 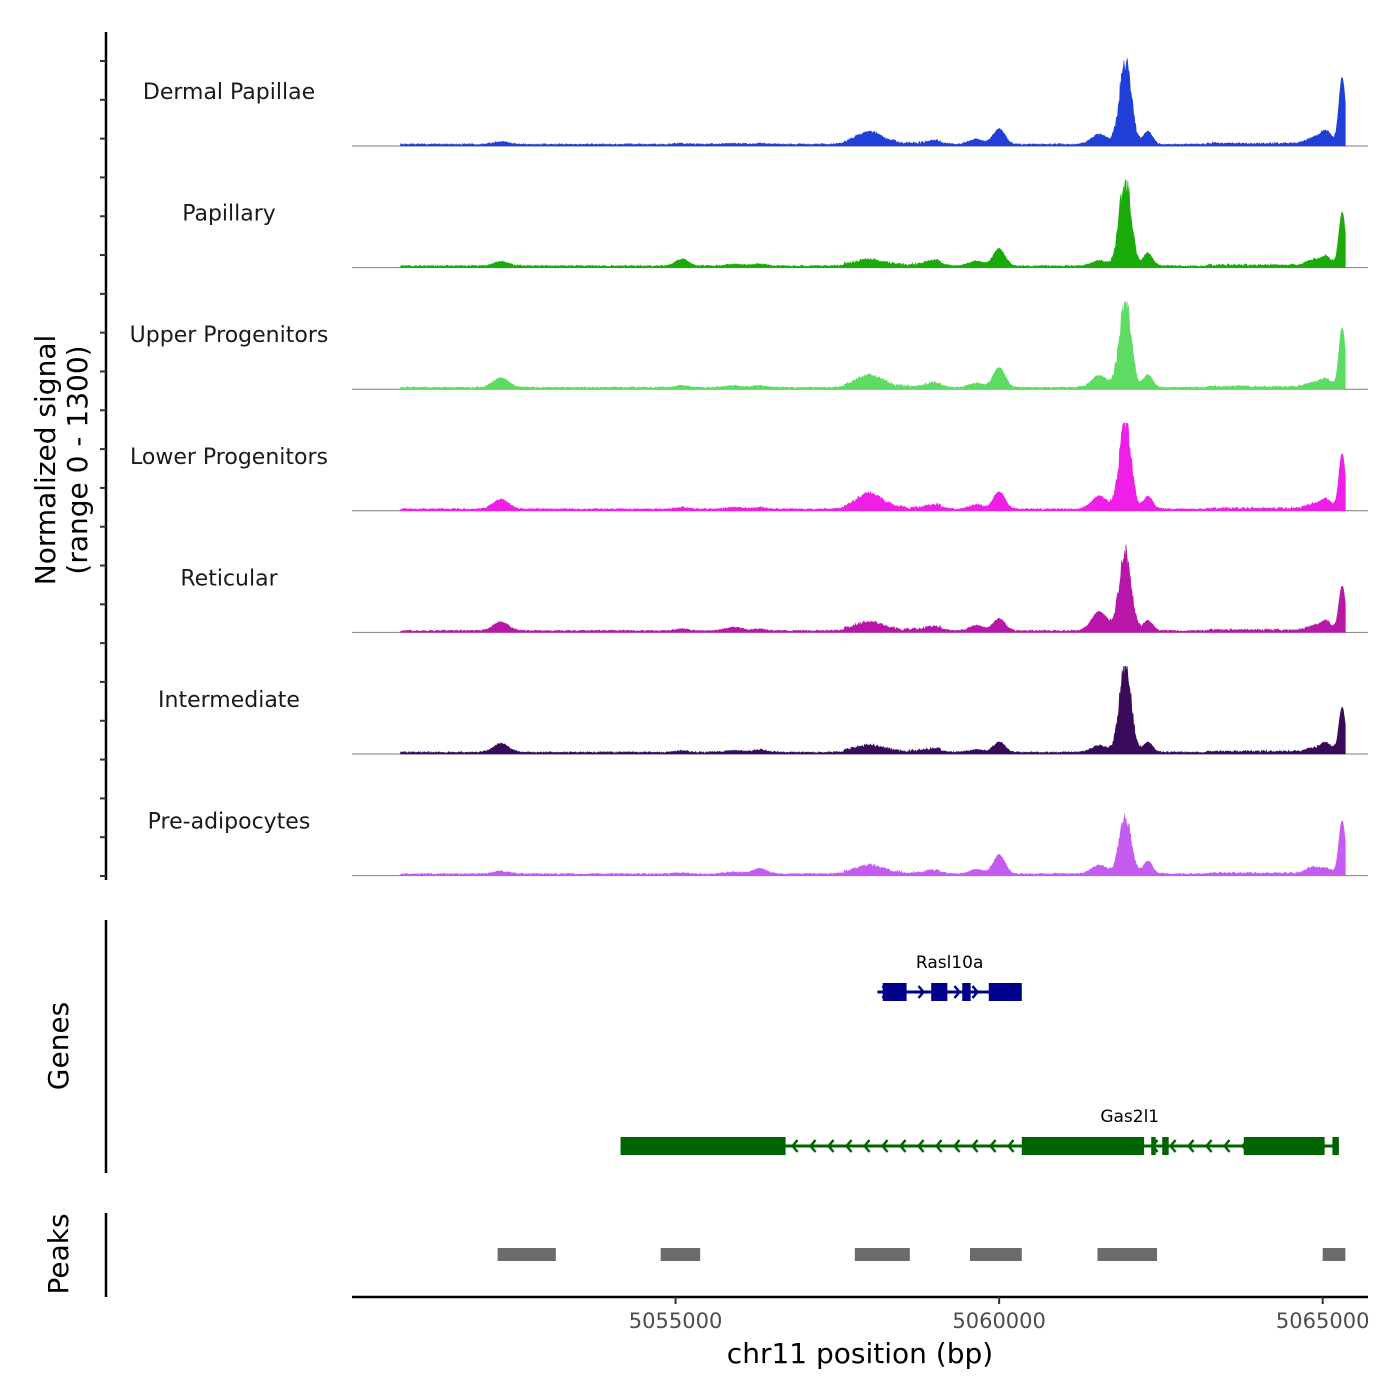 I want to click on track-upper-progenitors: Upper Progenitors, so click(x=749, y=345).